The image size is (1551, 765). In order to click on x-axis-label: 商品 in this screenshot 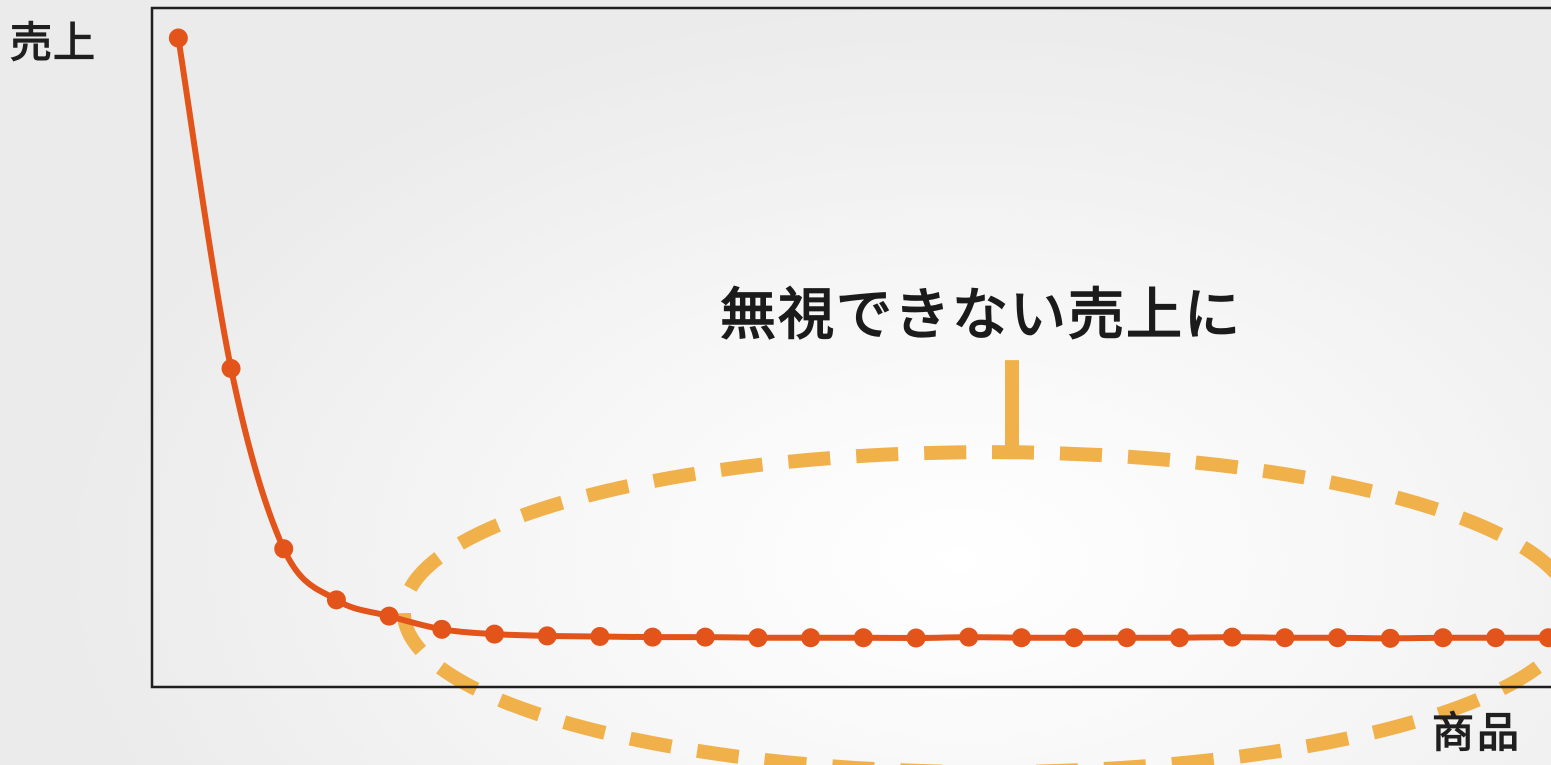, I will do `click(1477, 732)`.